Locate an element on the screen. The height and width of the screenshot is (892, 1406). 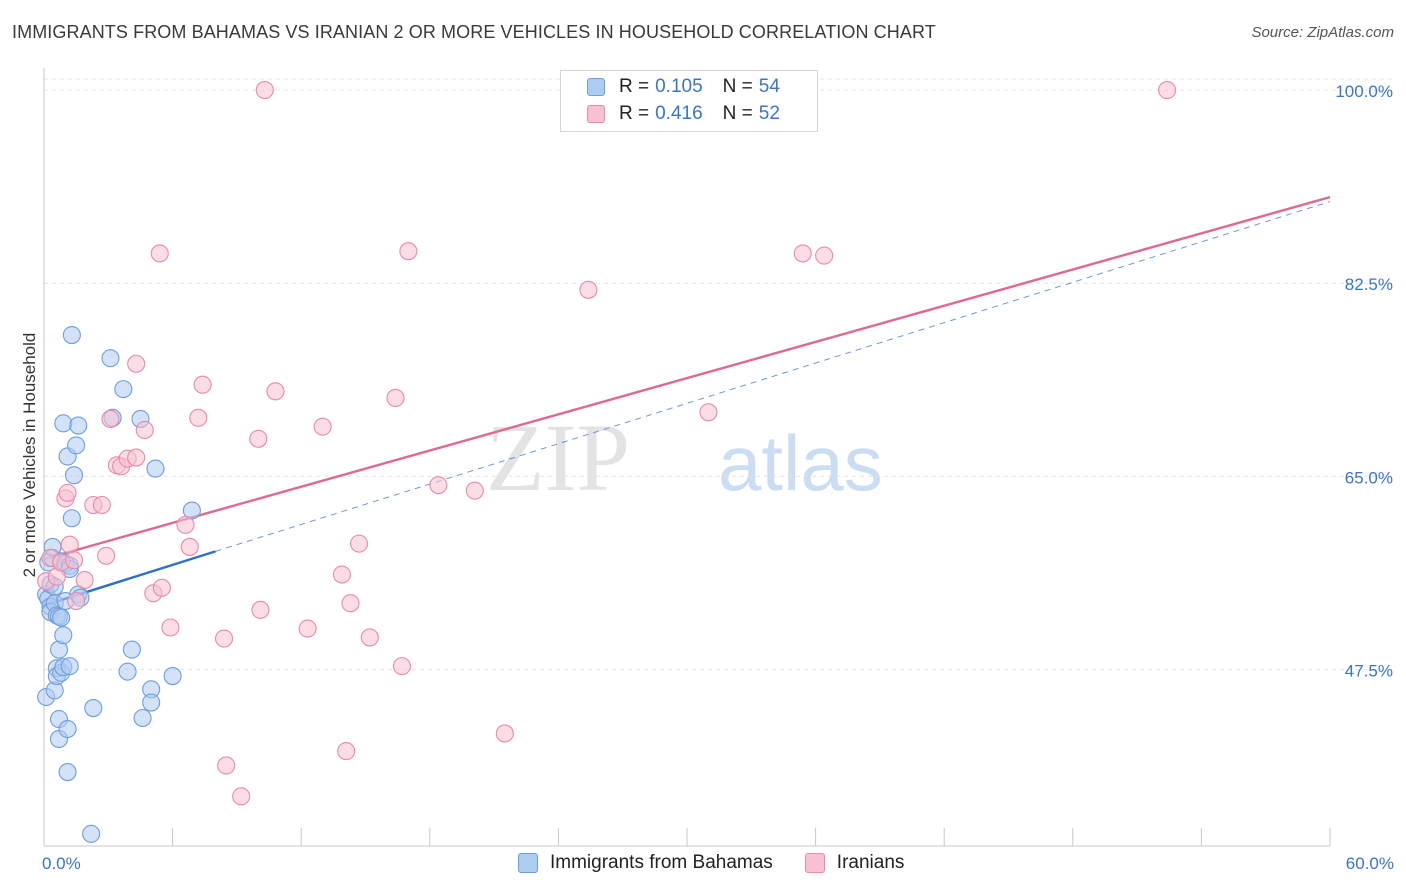
watermark-atlas: atlas is located at coordinates (800, 463).